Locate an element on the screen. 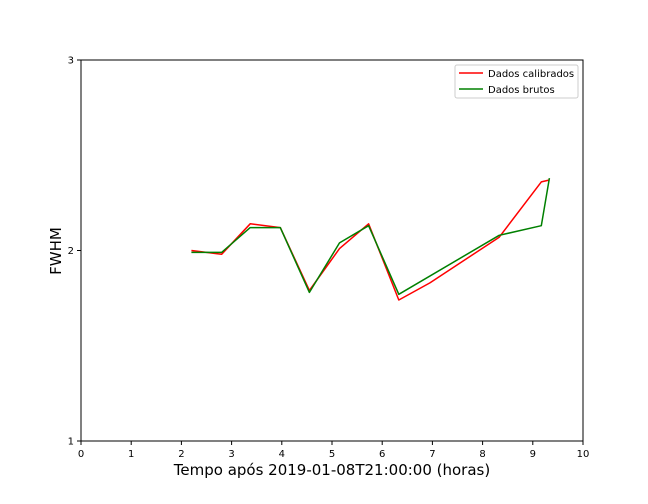 Image resolution: width=648 pixels, height=504 pixels. x-tick-label: 5 is located at coordinates (332, 454).